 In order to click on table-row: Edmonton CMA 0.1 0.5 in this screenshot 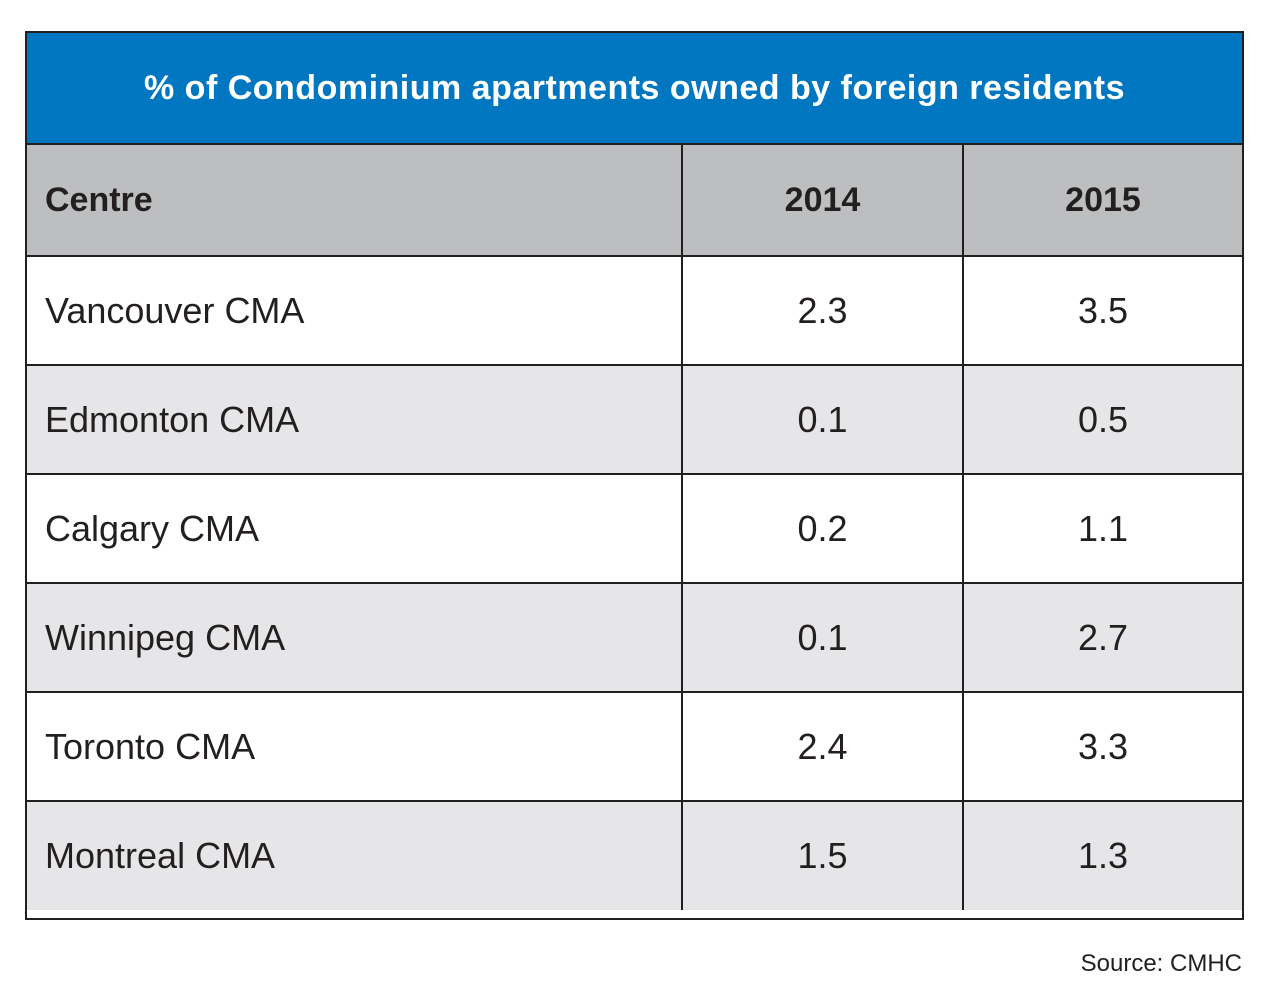, I will do `click(634, 420)`.